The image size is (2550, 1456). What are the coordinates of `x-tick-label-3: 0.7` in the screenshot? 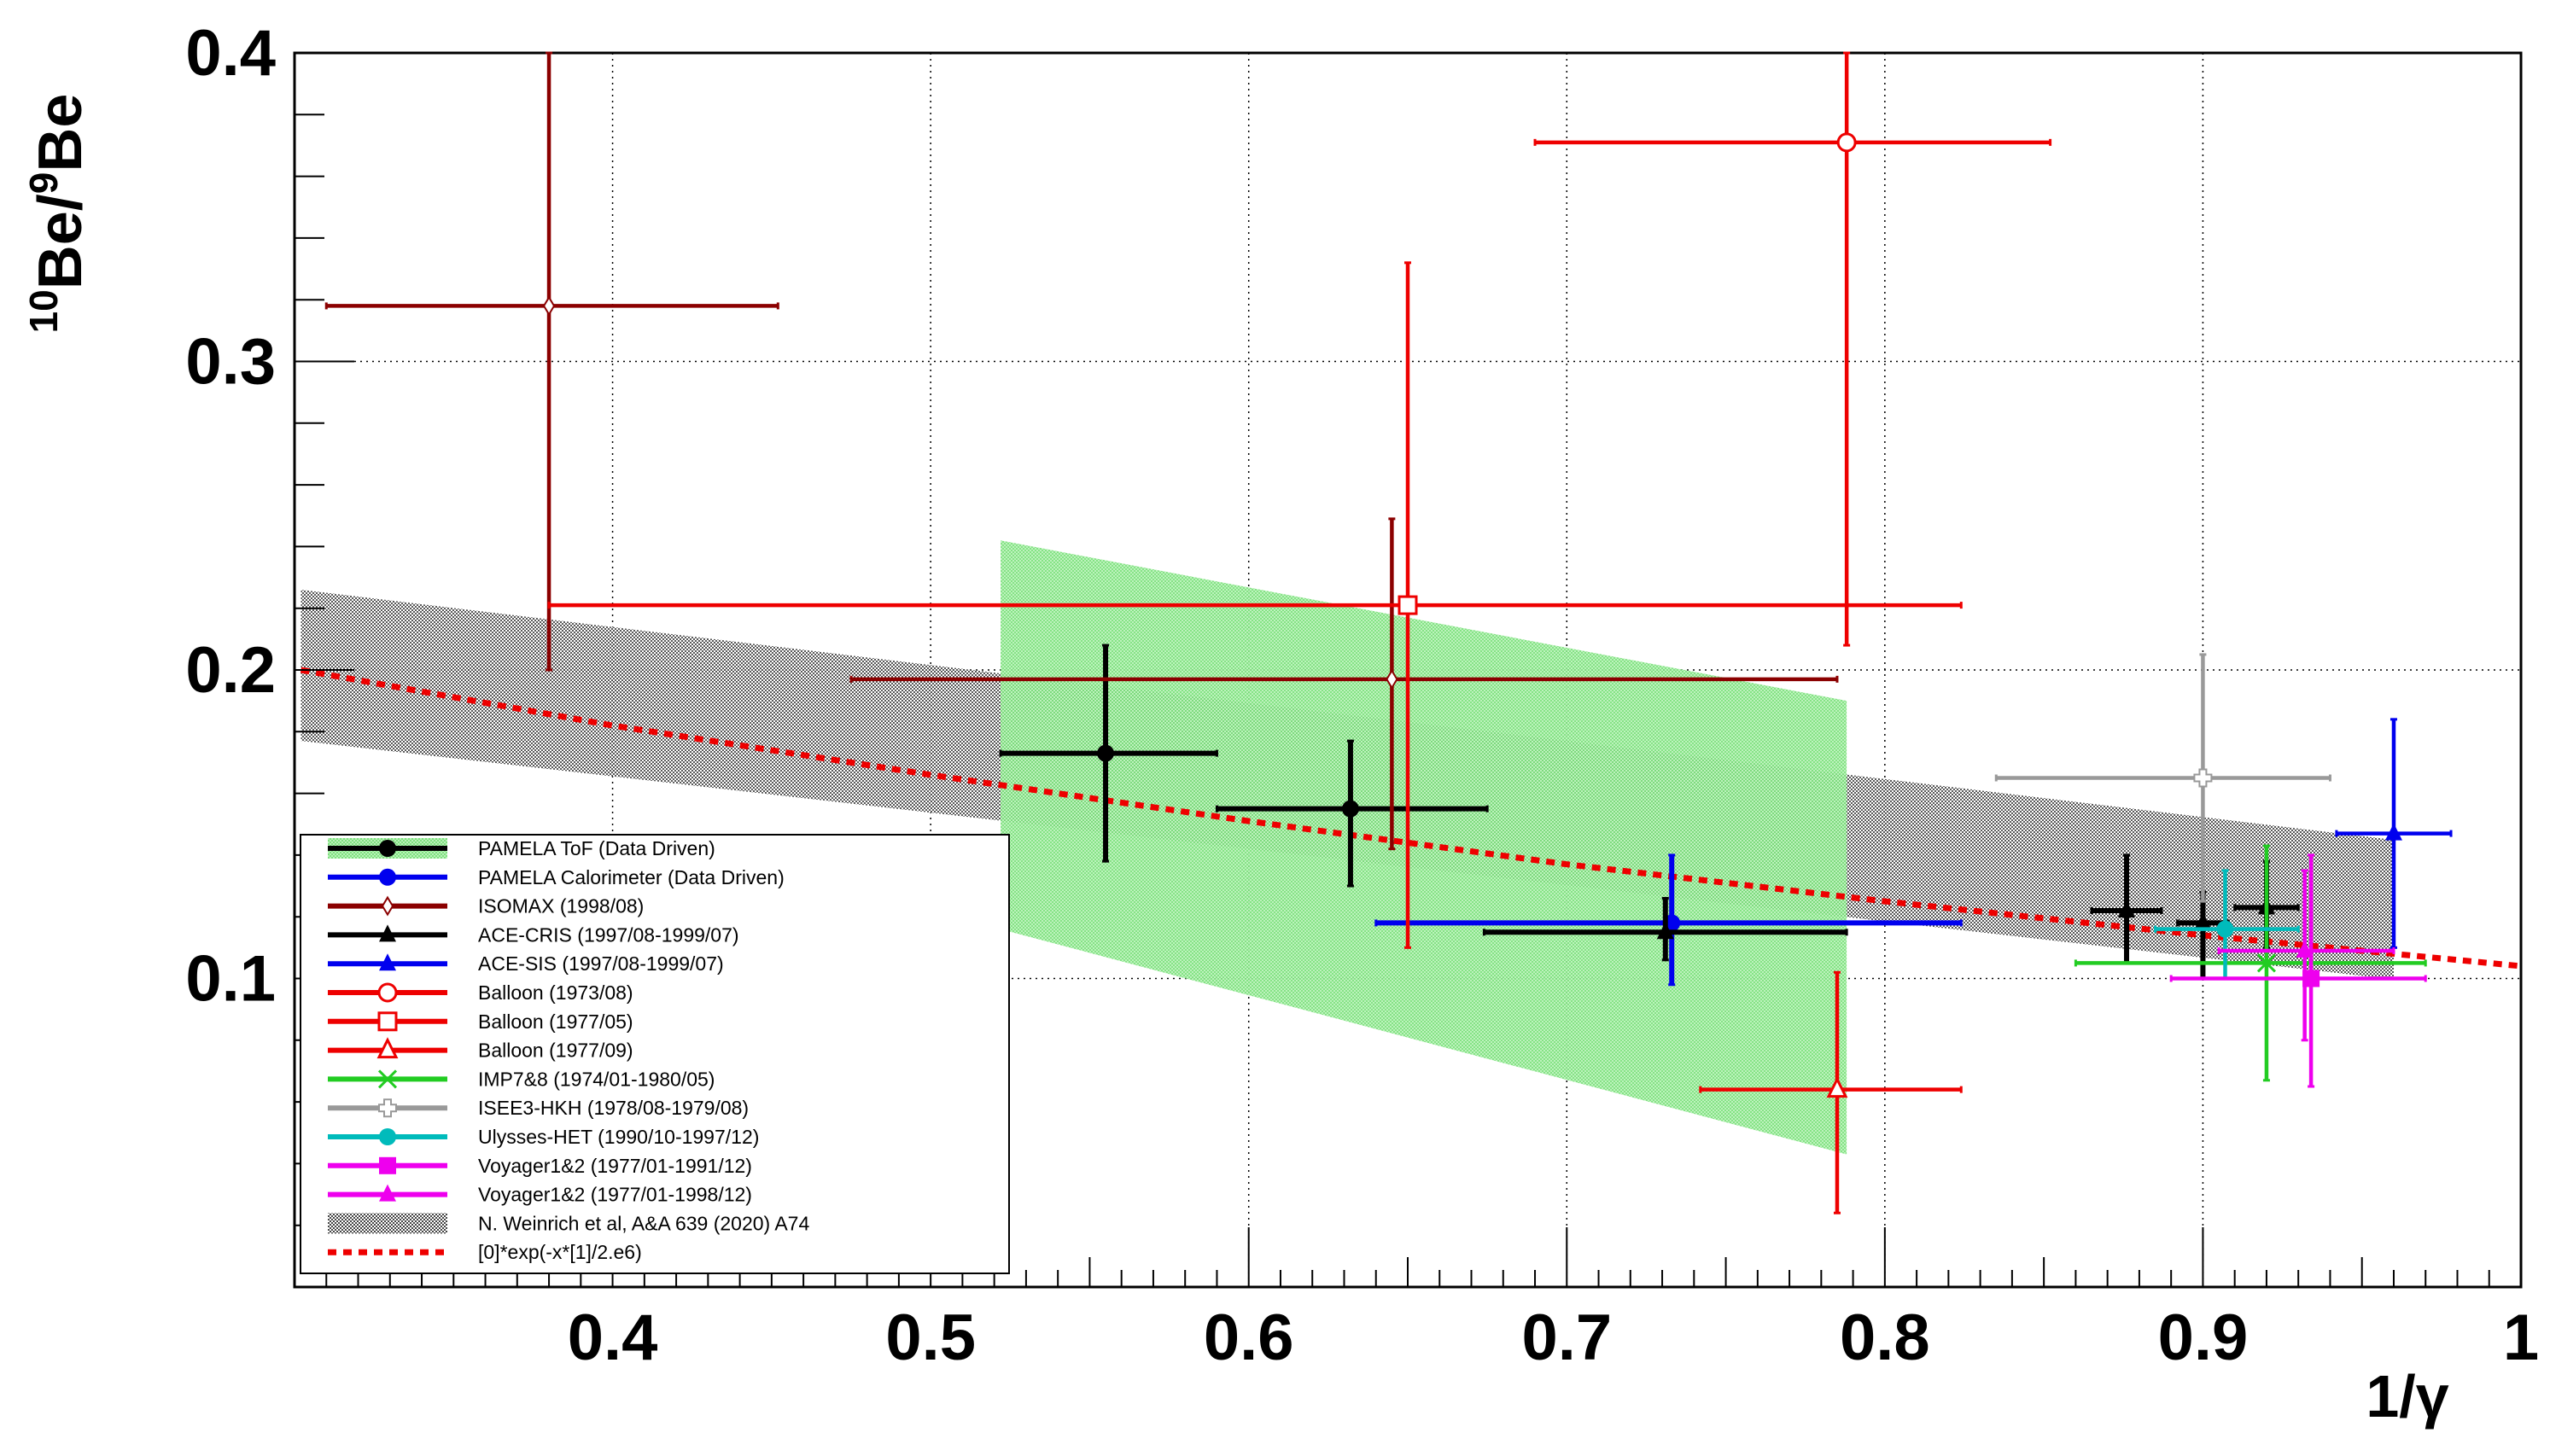 It's located at (1566, 1338).